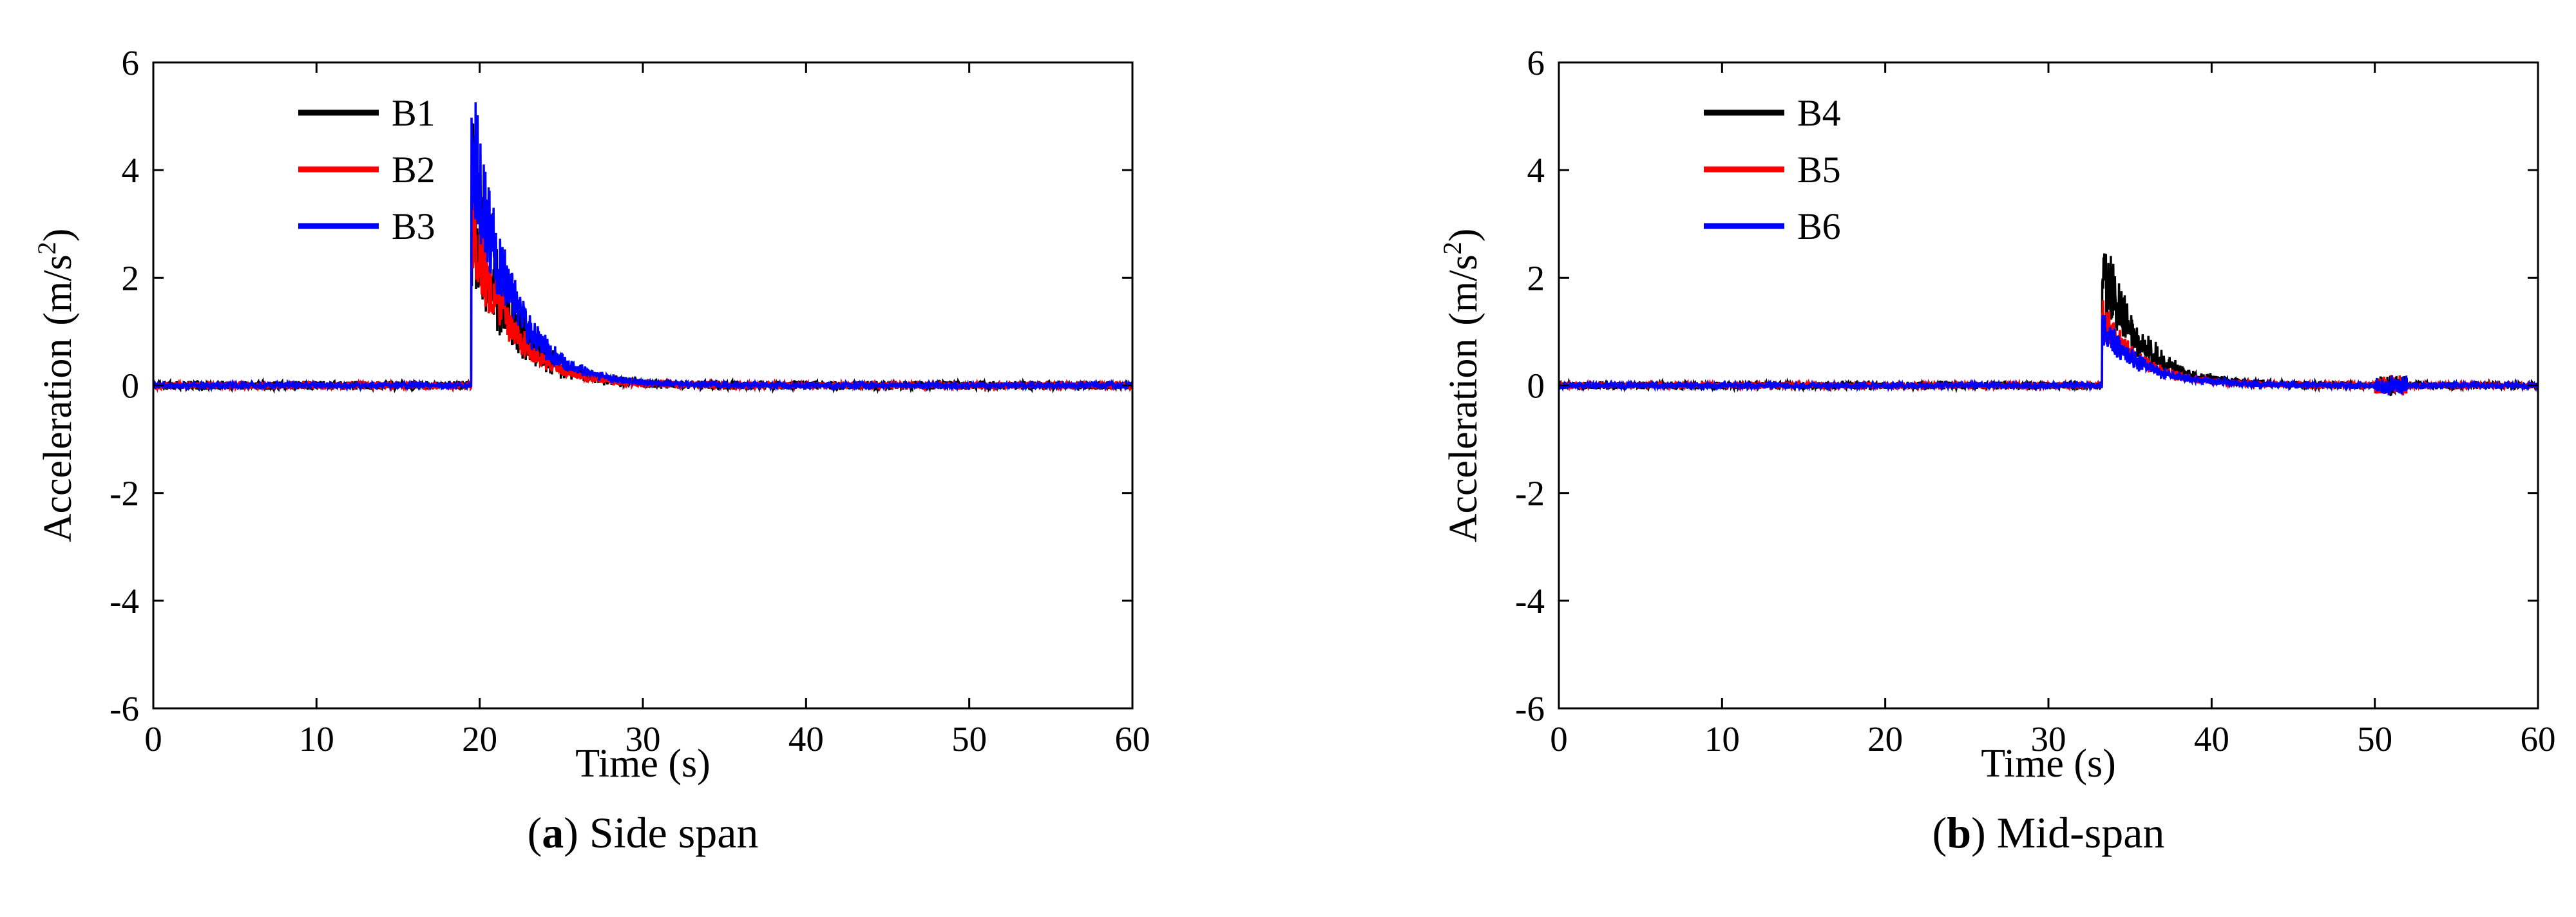 The width and height of the screenshot is (2576, 917). I want to click on legend-mid-span: B4 B5 B6, so click(1772, 169).